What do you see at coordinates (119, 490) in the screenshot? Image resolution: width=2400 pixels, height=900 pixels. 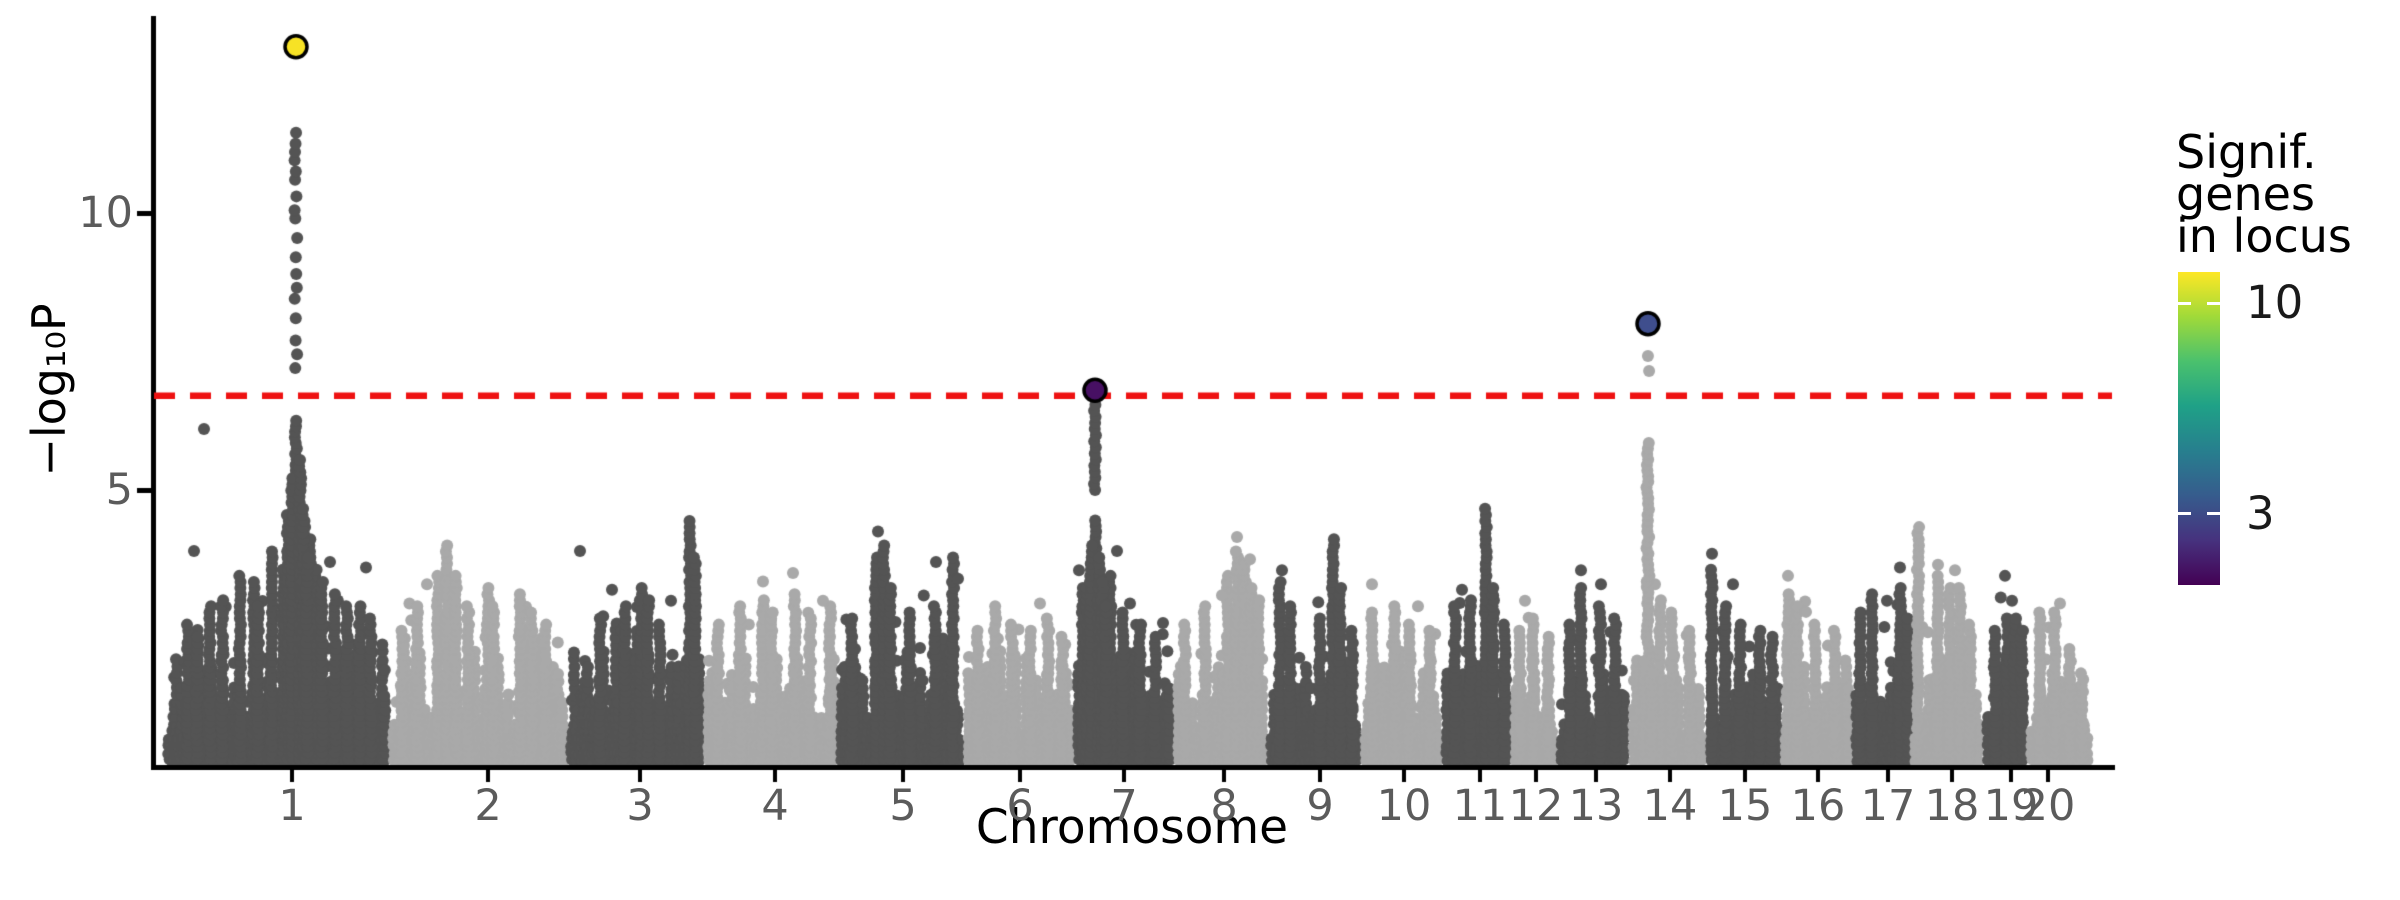 I see `y-tick-label: 5` at bounding box center [119, 490].